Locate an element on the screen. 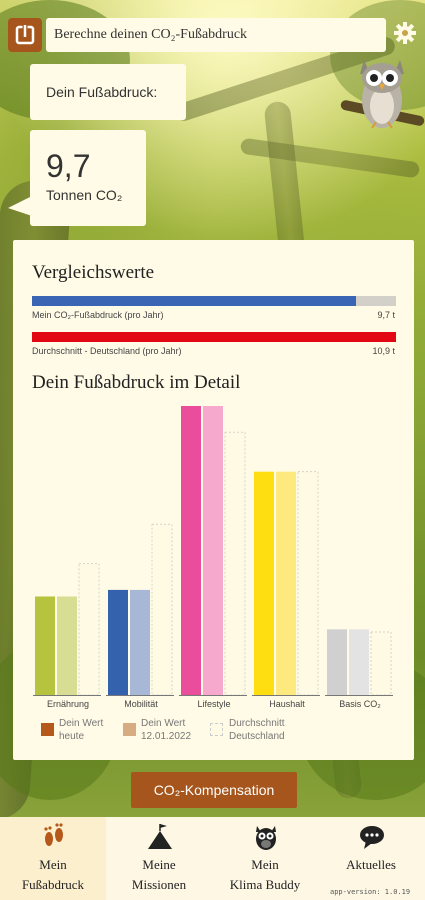 The height and width of the screenshot is (900, 425). nav-item-missions: Meine Missionen is located at coordinates (159, 858).